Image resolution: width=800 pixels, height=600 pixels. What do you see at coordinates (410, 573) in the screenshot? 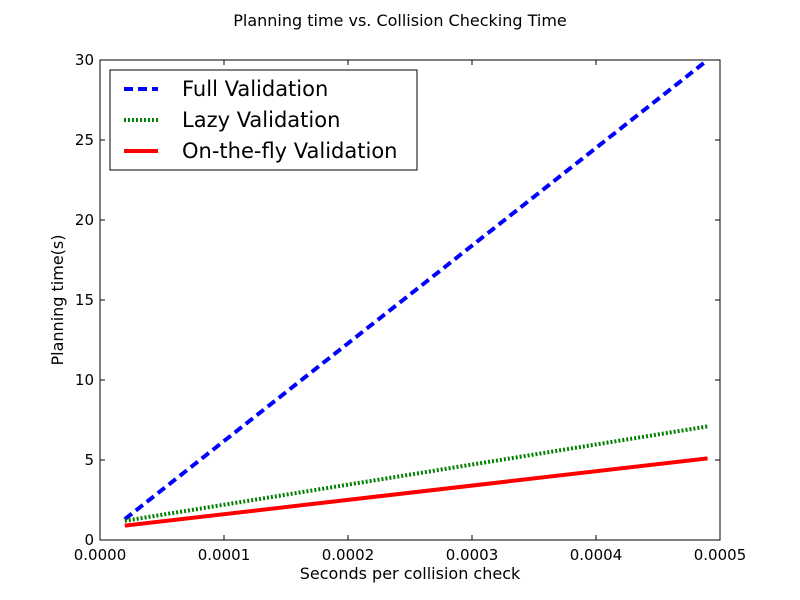
I see `x-axis-label: Seconds per collision check` at bounding box center [410, 573].